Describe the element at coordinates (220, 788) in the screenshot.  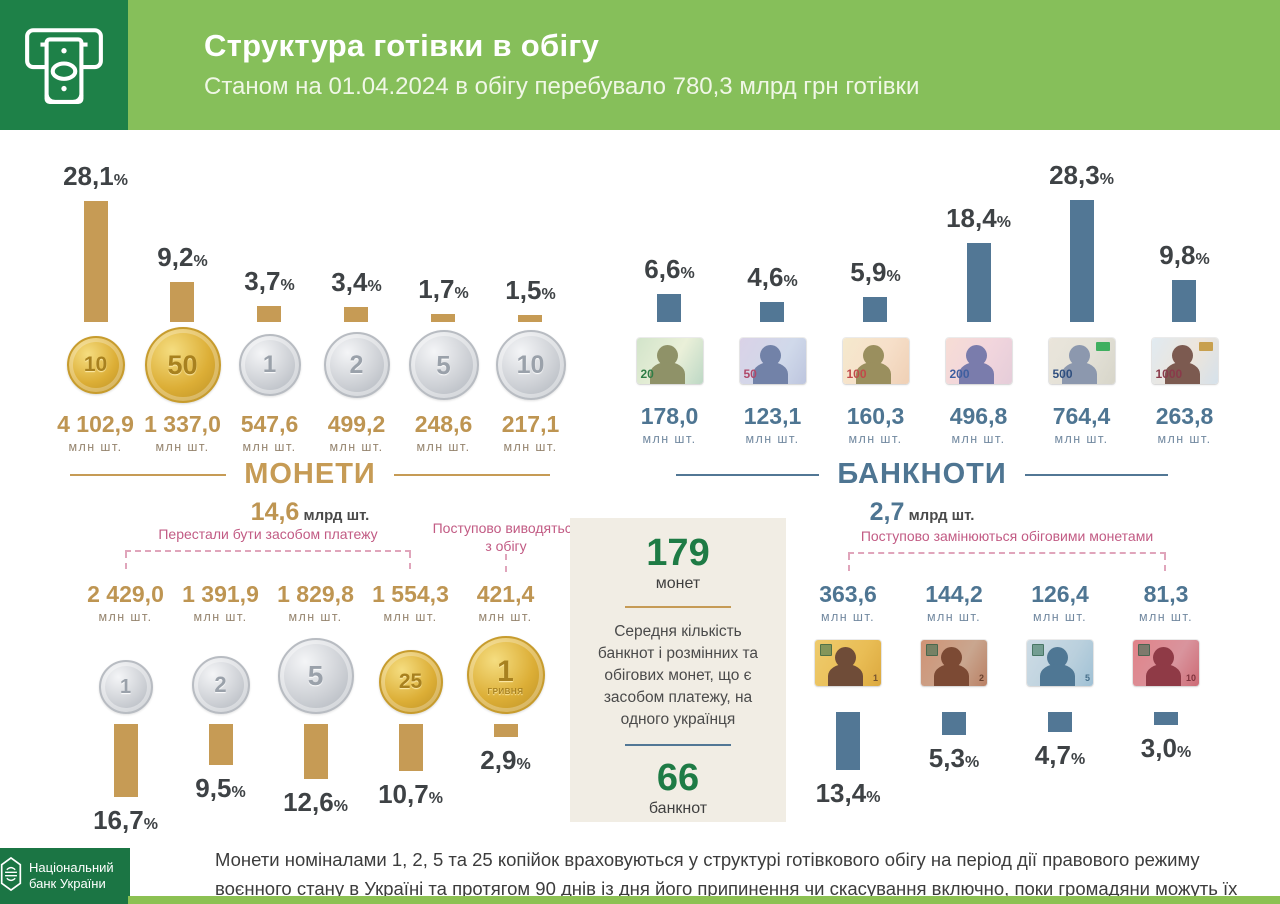
I see `percent-label: 9,5%` at that location.